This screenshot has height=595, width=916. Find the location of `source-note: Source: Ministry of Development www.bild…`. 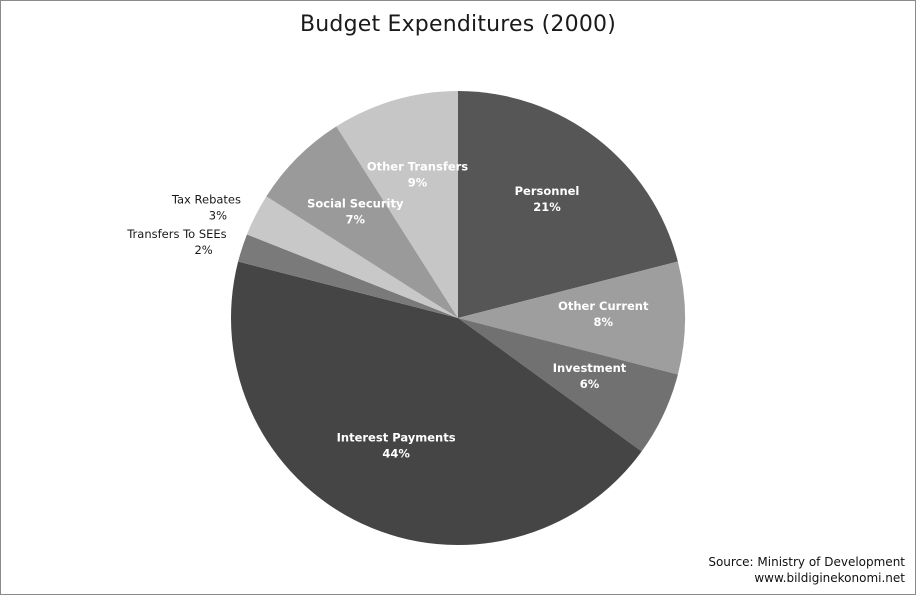

source-note: Source: Ministry of Development www.bild… is located at coordinates (806, 570).